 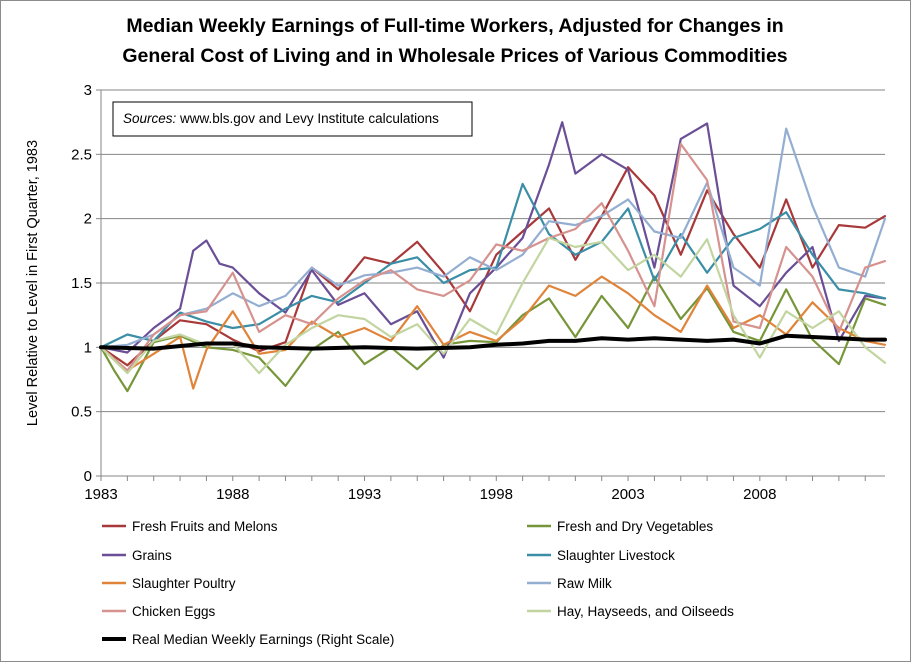 What do you see at coordinates (616, 555) in the screenshot?
I see `legend-label-slaughter-livestock: Slaughter Livestock` at bounding box center [616, 555].